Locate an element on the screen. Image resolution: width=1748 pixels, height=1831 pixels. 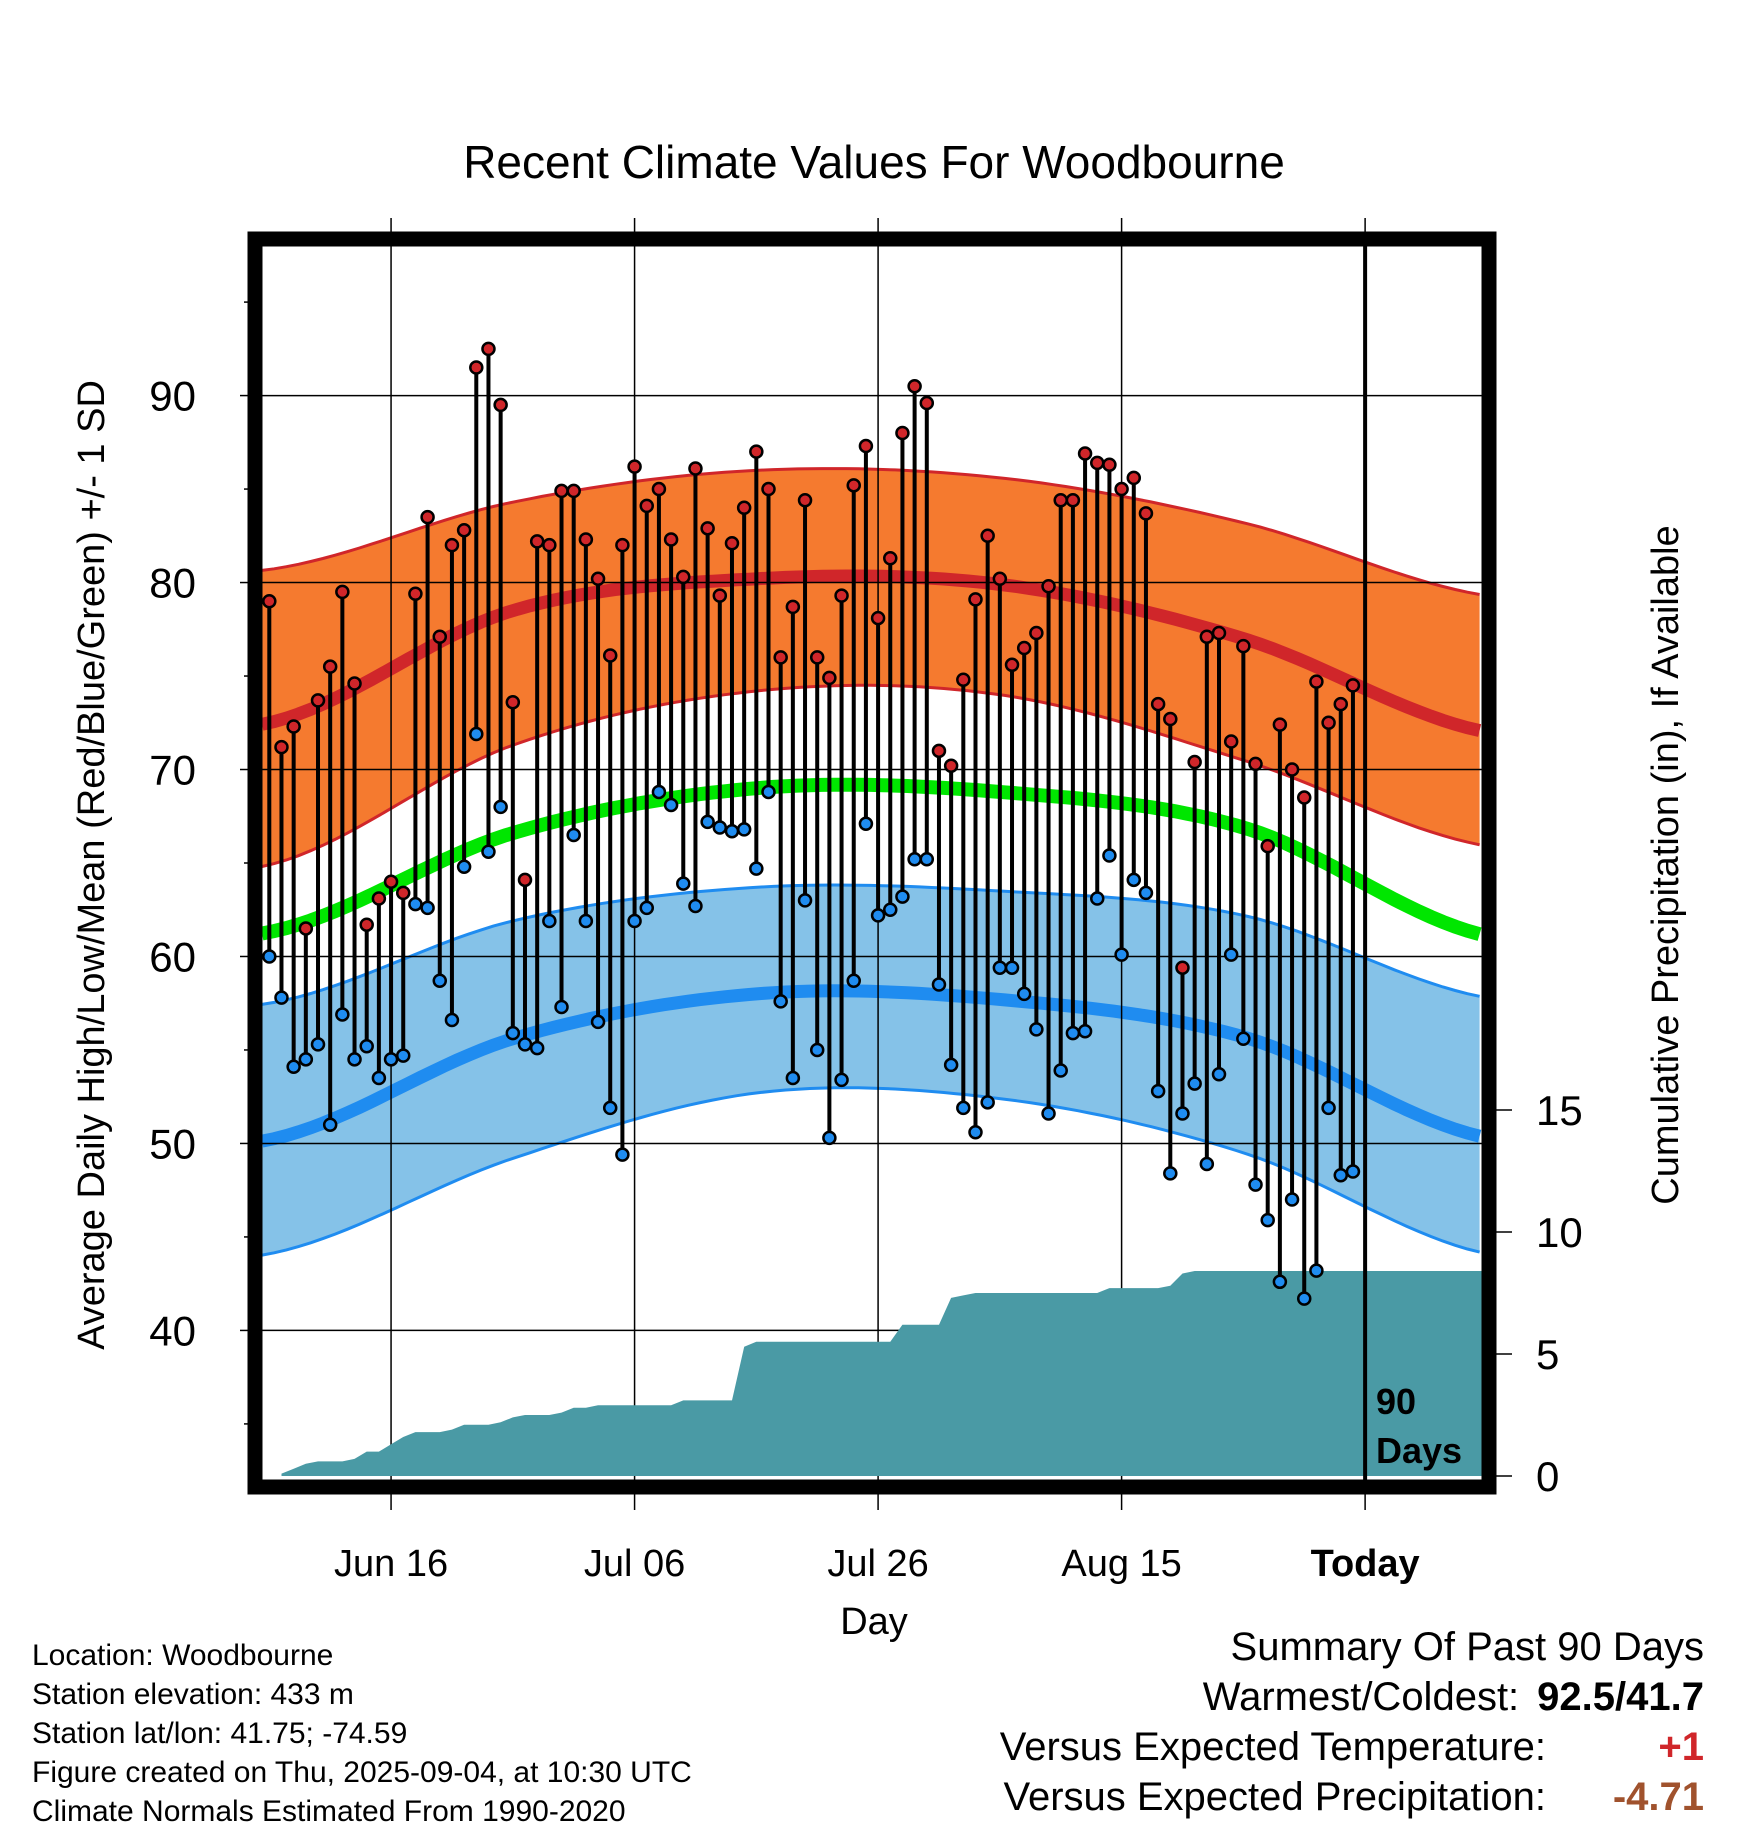
precip-area-layer is located at coordinates (881, 1373).